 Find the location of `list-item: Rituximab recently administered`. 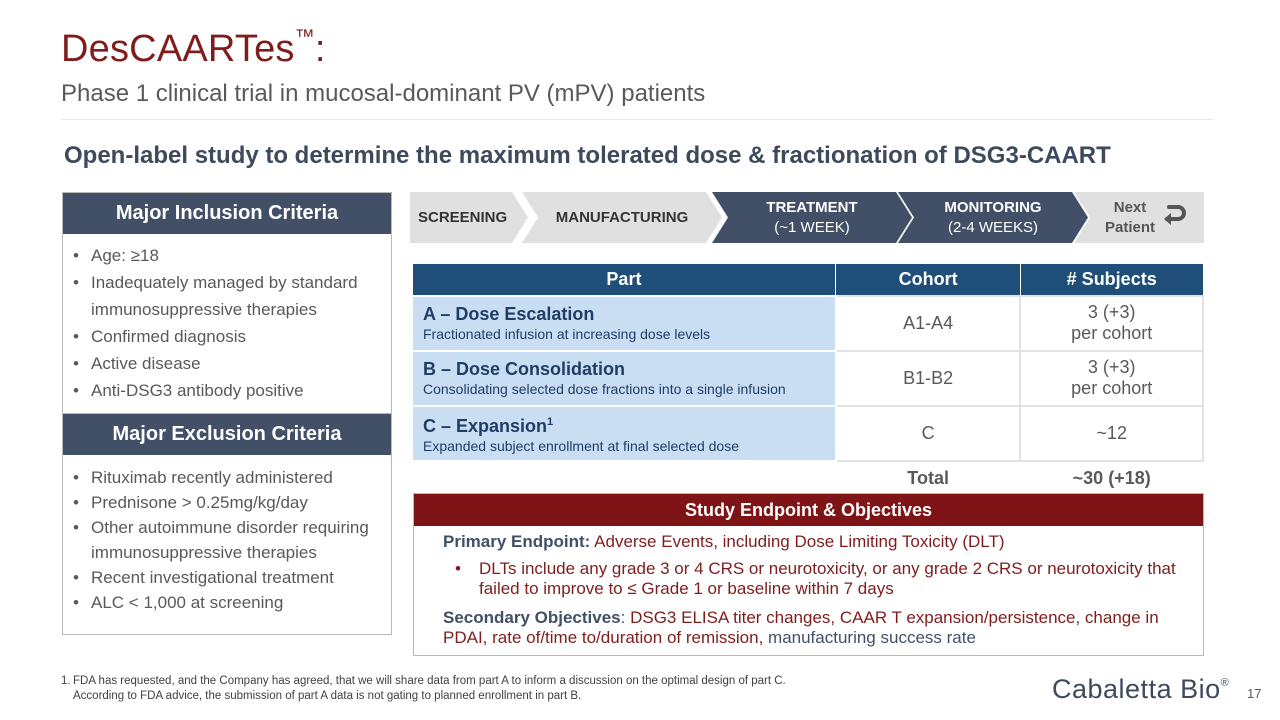

list-item: Rituximab recently administered is located at coordinates (226, 477).